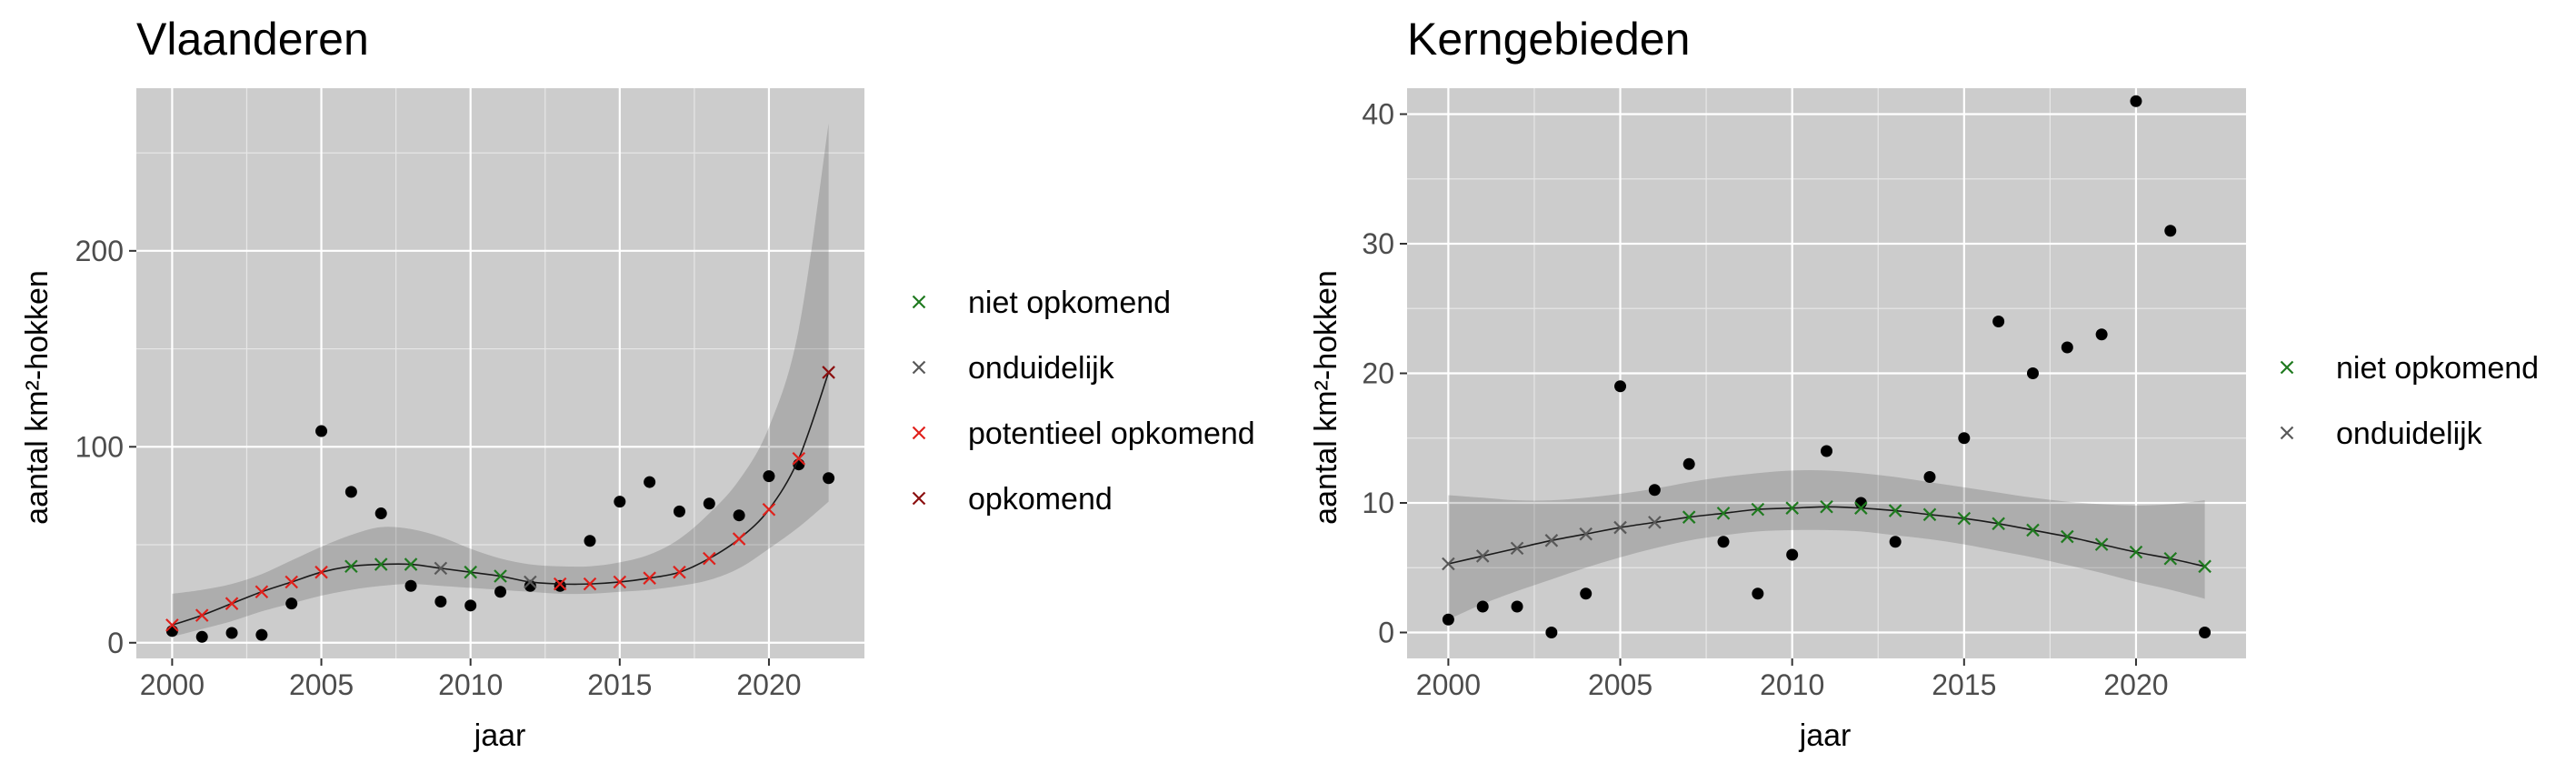 The image size is (2576, 773). I want to click on legend: niet opkomend onduidelijk, so click(2409, 401).